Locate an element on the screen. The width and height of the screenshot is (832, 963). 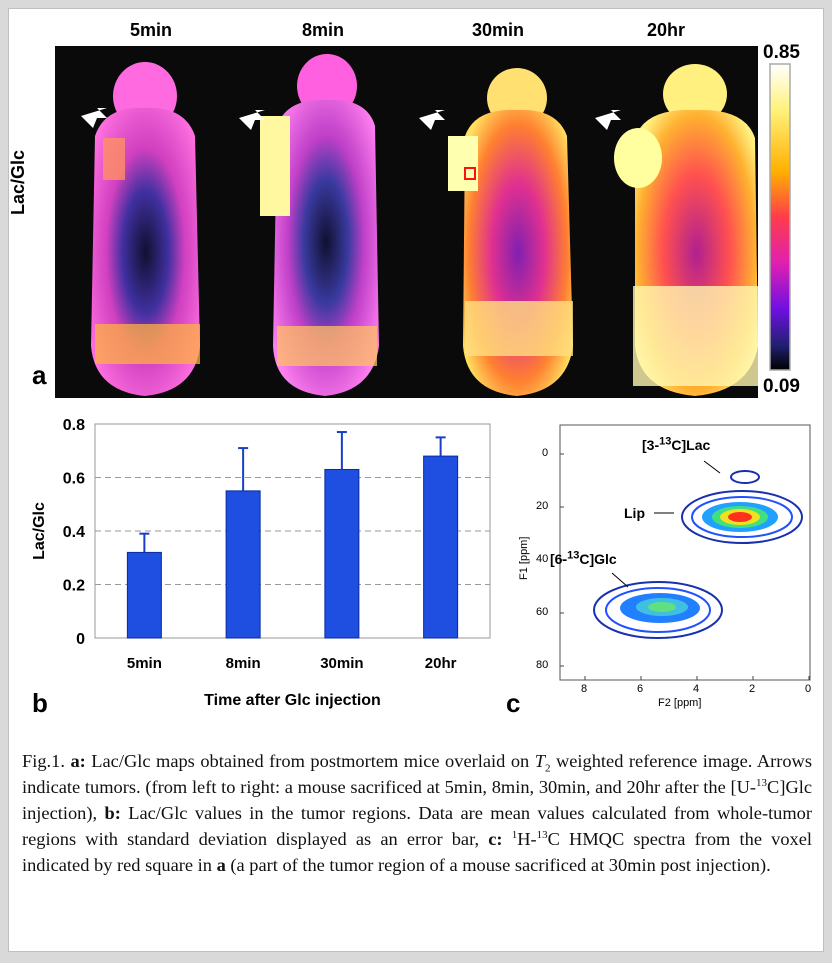
y-axis-label: Lac/Glc is located at coordinates (39, 531).